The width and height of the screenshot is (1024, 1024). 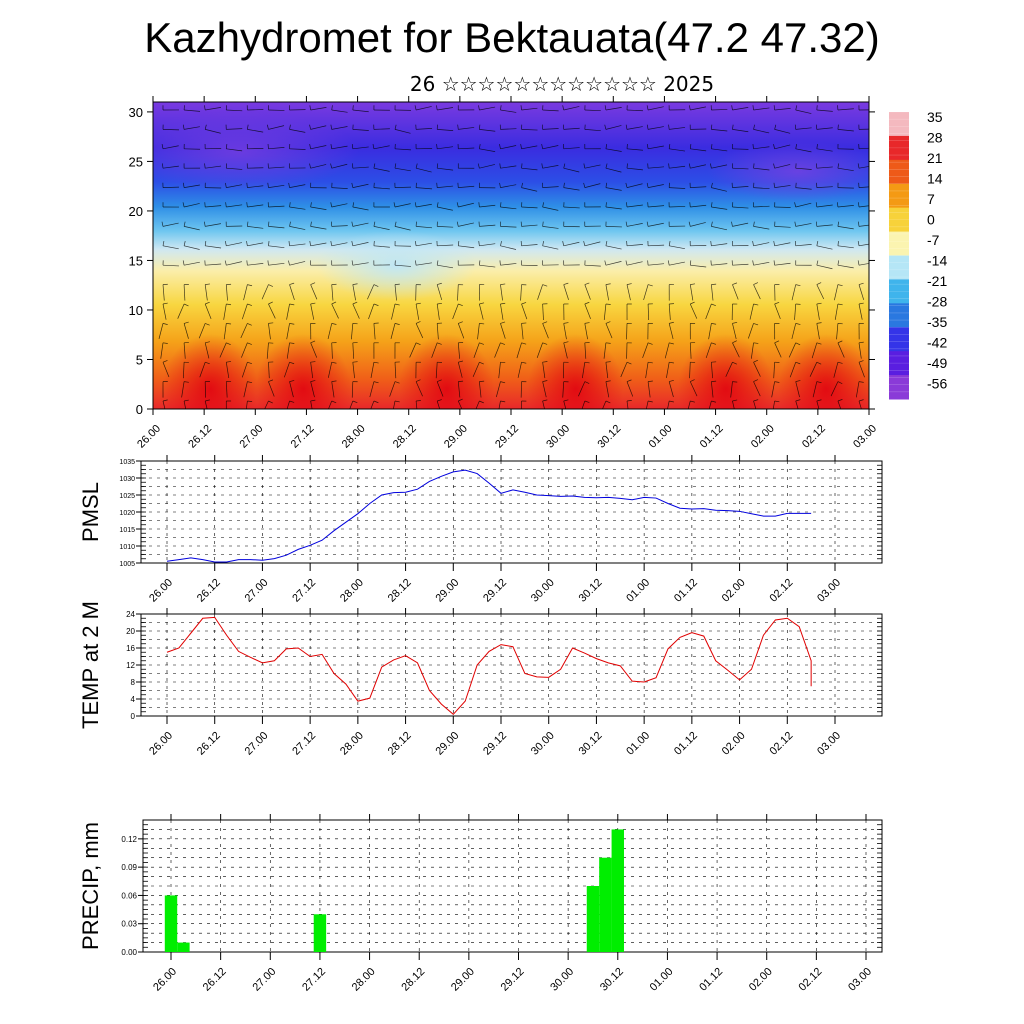 I want to click on page-subtitle: 26 ☆☆☆☆☆☆☆☆☆☆☆☆ 2025, so click(x=562, y=84).